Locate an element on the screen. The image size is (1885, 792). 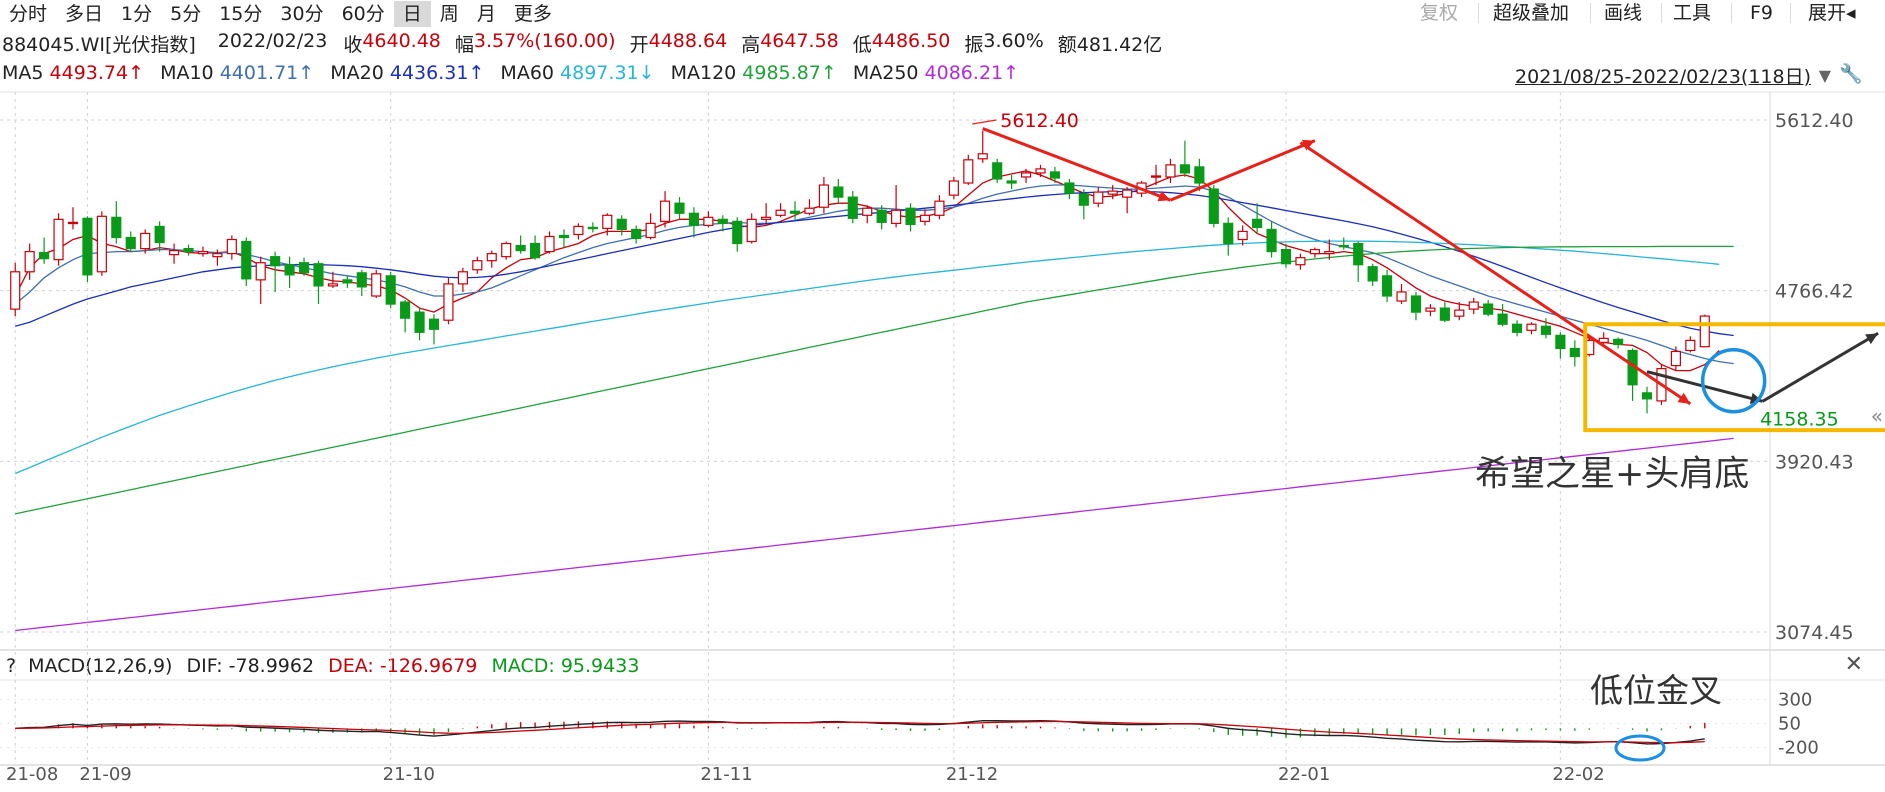
ma10-value: 4401.71↑ is located at coordinates (267, 73).